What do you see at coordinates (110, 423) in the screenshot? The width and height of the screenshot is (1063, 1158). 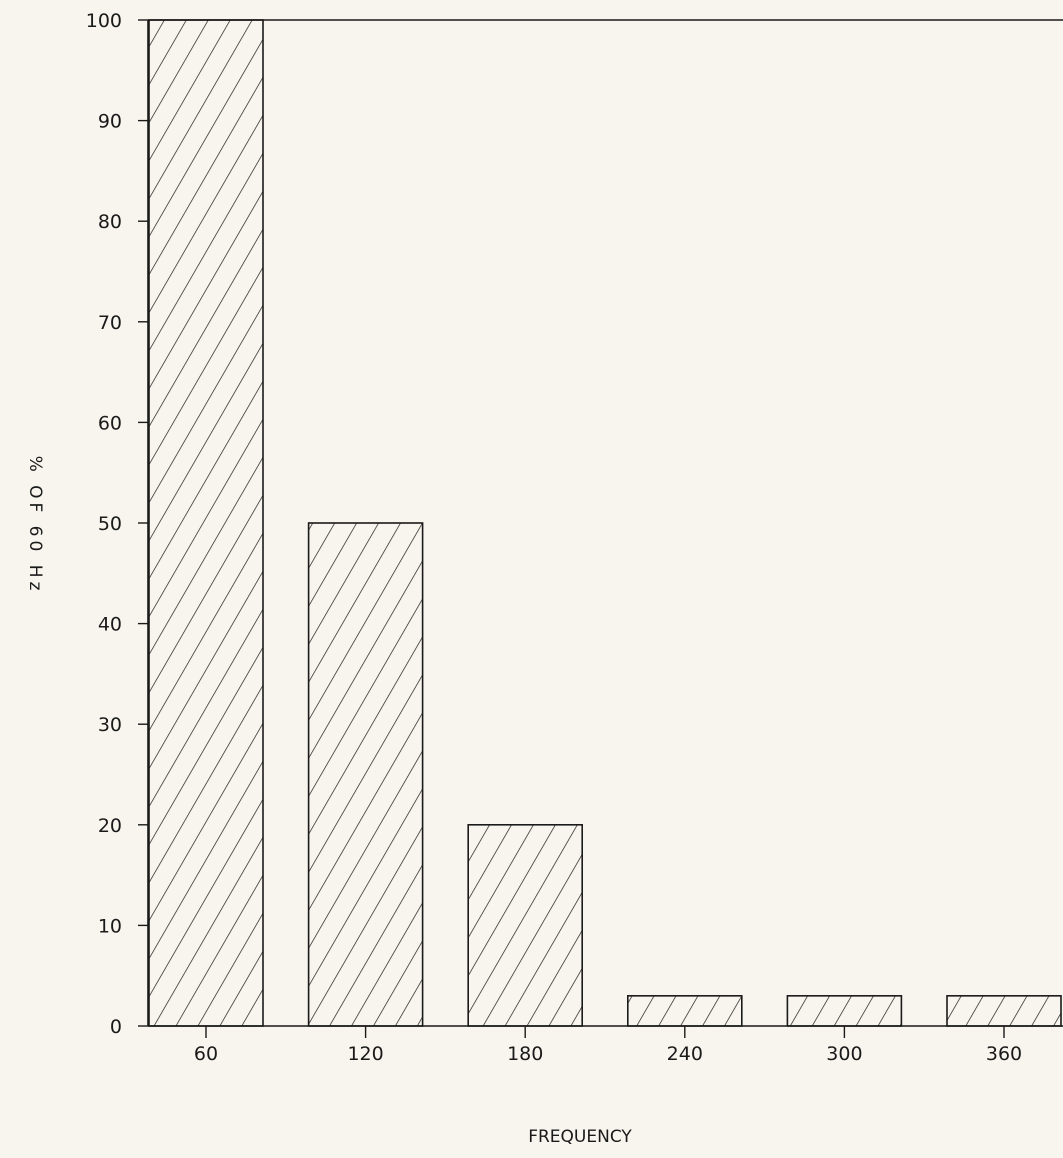 I see `y-tick-label: 60` at bounding box center [110, 423].